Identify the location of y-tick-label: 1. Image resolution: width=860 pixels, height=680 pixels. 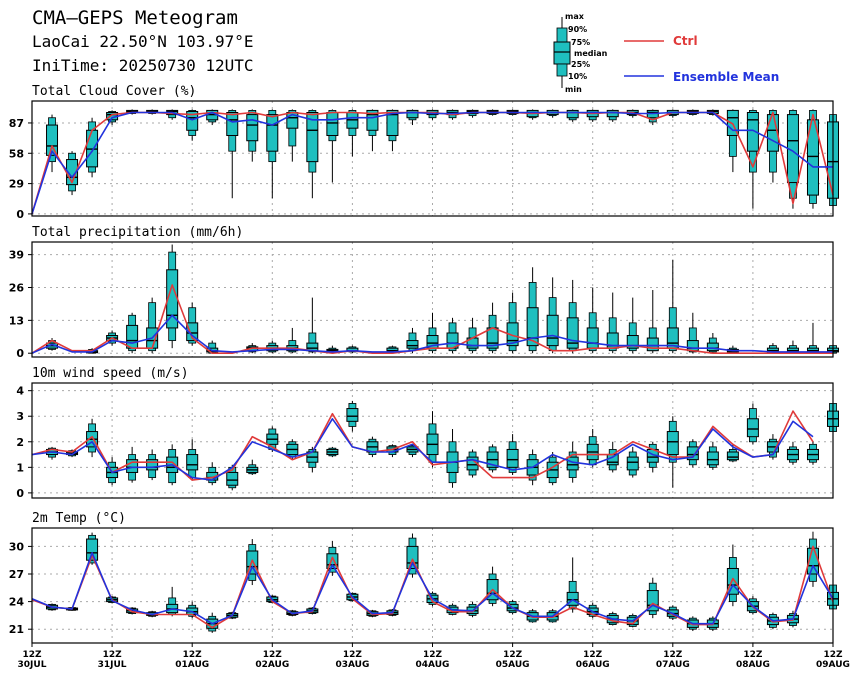
(20, 467).